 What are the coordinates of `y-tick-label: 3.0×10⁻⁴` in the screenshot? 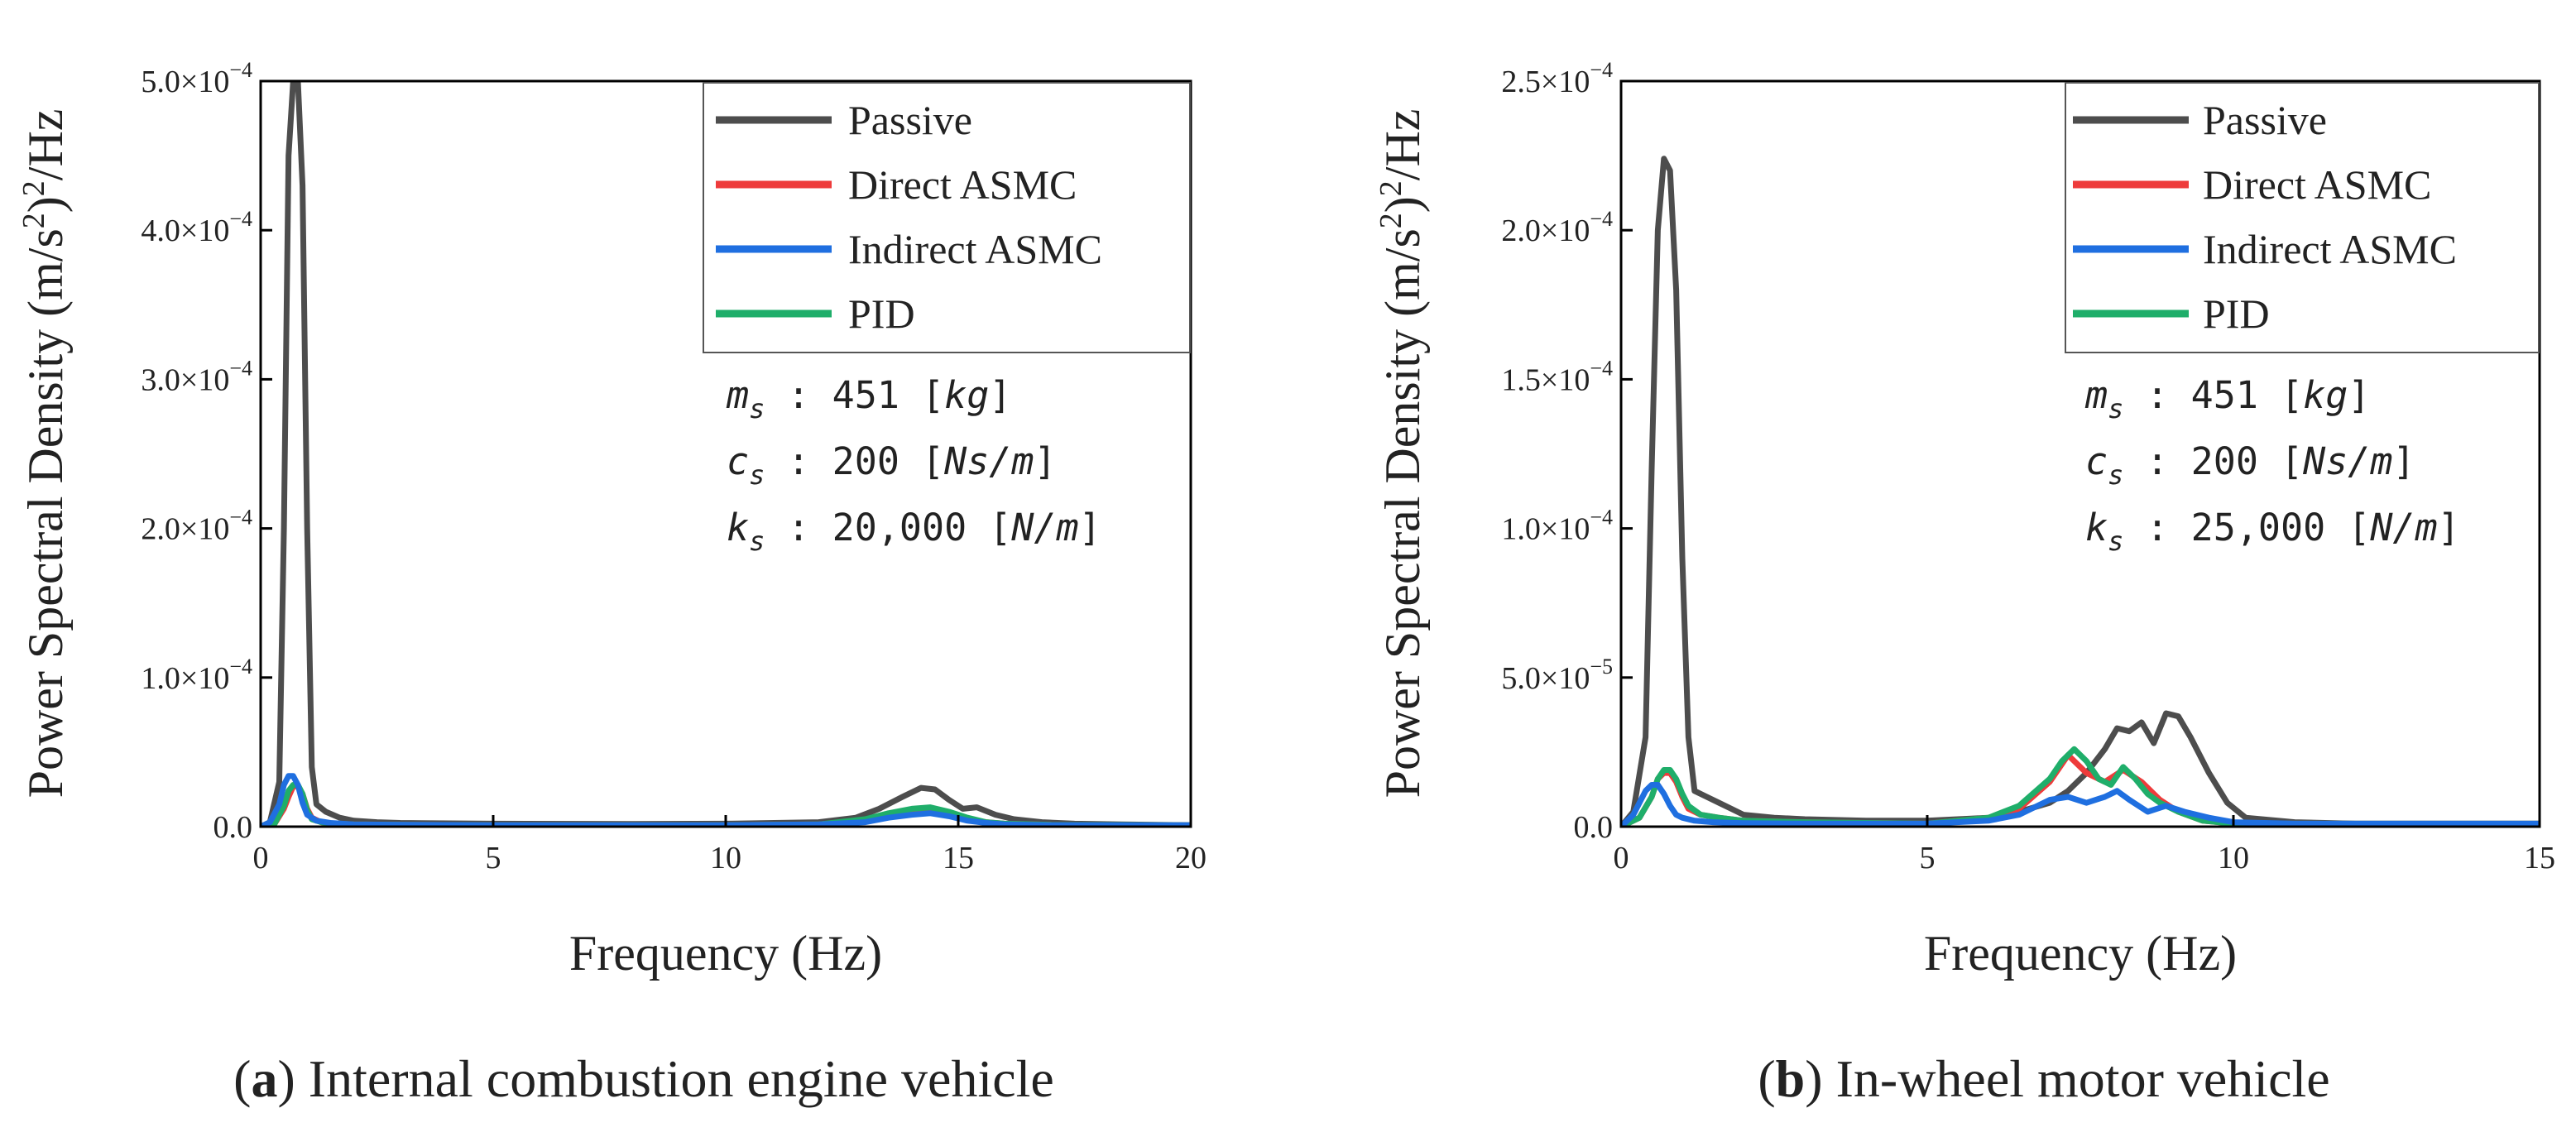 It's located at (197, 376).